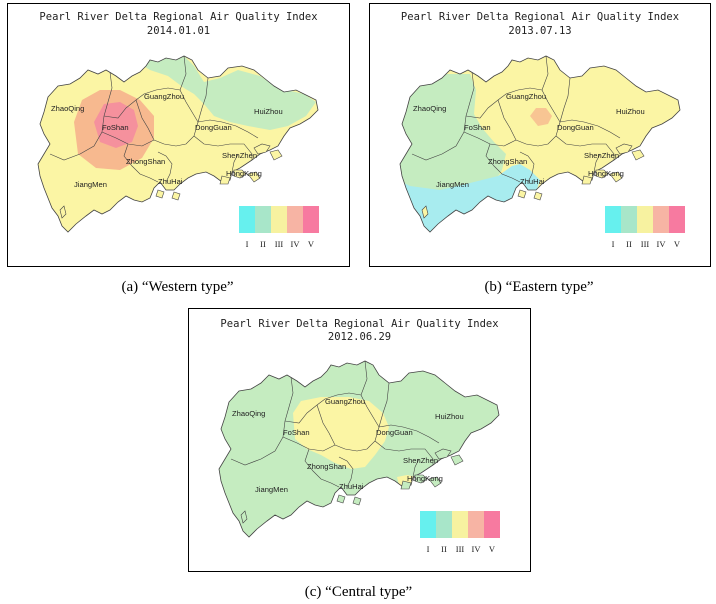 The width and height of the screenshot is (716, 604). What do you see at coordinates (351, 486) in the screenshot?
I see `city-label-zhuhai: ZhuHai` at bounding box center [351, 486].